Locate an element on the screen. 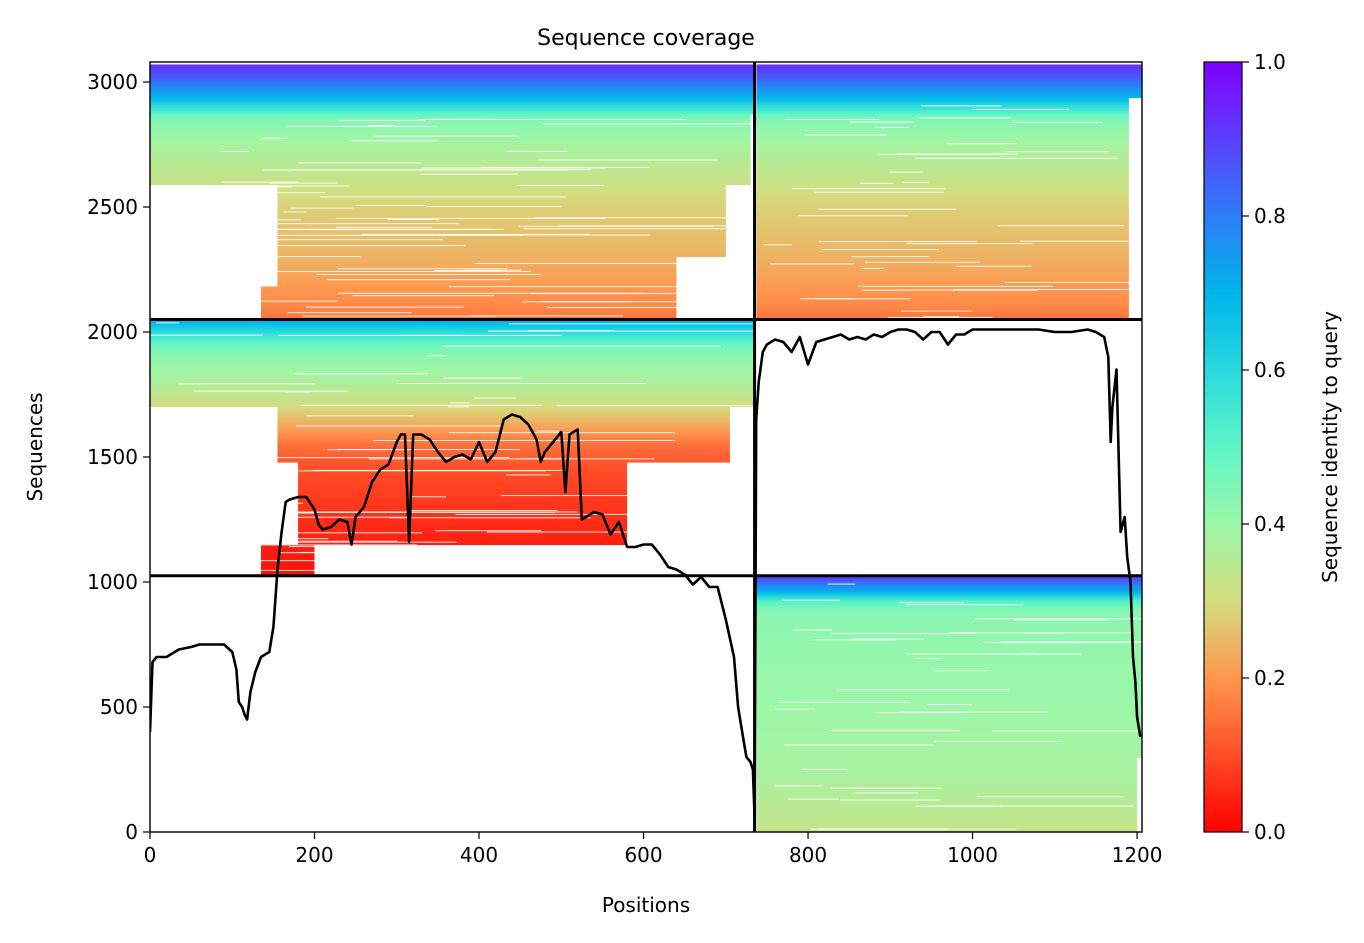 The height and width of the screenshot is (943, 1364). colorbar-tick-label: 1.0 is located at coordinates (1270, 62).